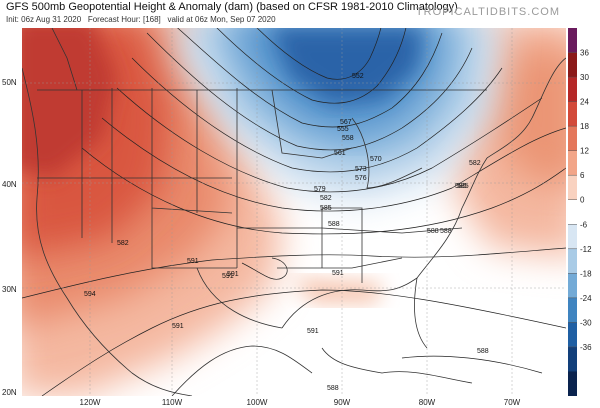  I want to click on lat-label-20n: 20N, so click(9, 392).